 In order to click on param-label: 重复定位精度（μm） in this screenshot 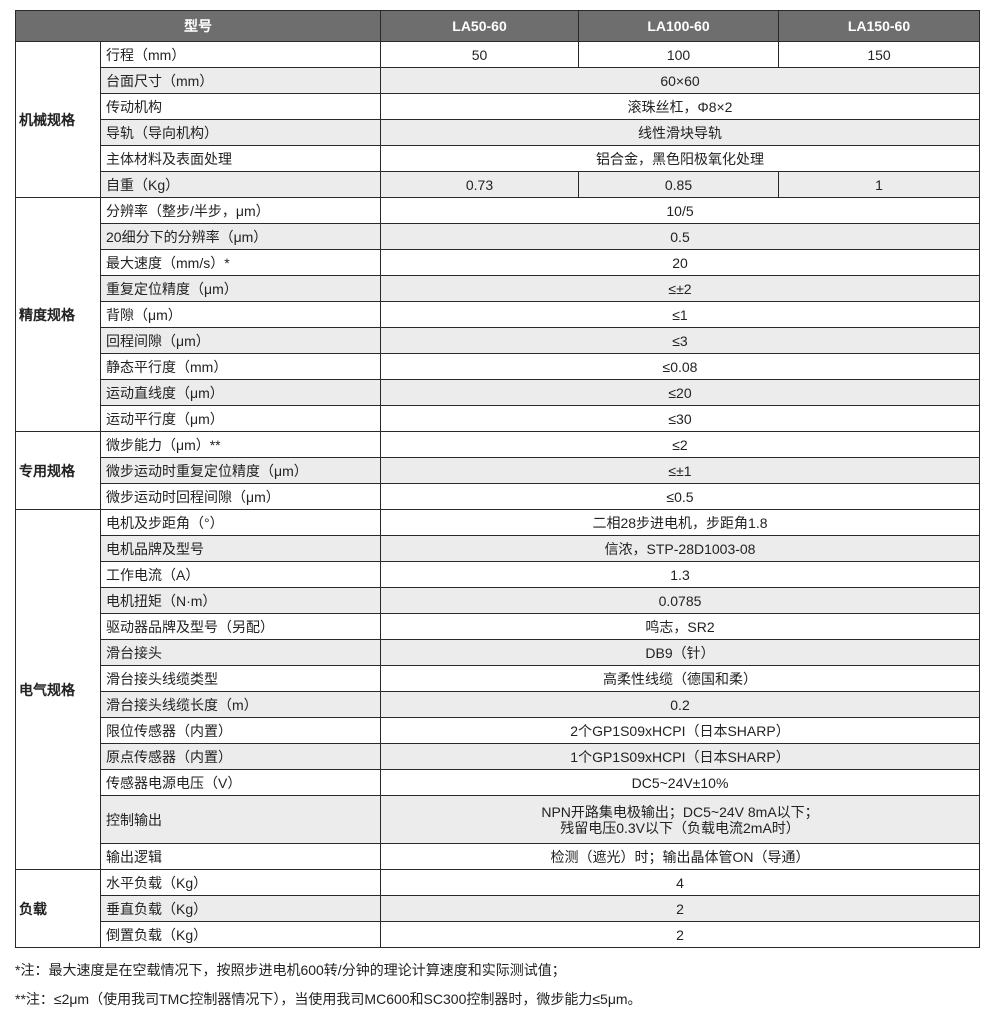, I will do `click(240, 288)`.